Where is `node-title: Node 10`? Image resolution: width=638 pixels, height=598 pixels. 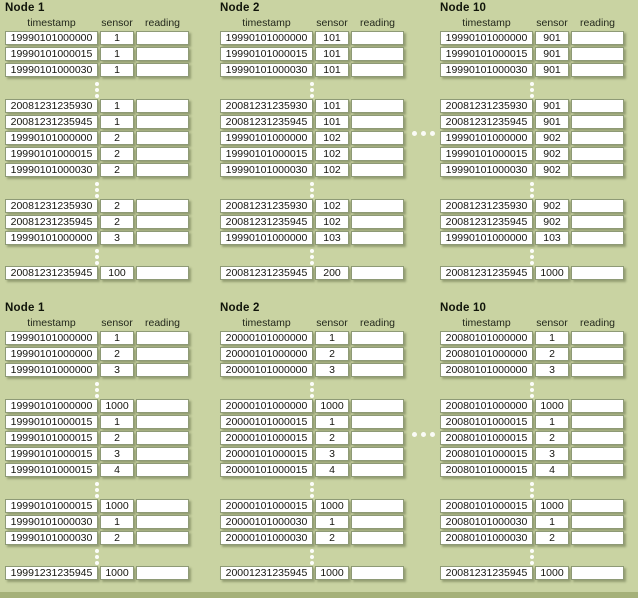
node-title: Node 10 is located at coordinates (463, 308).